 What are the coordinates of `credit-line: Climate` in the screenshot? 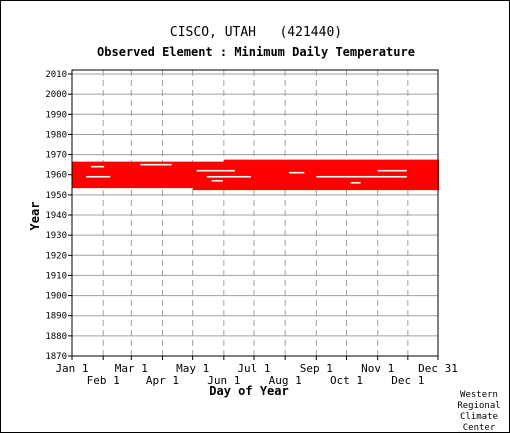 It's located at (479, 417).